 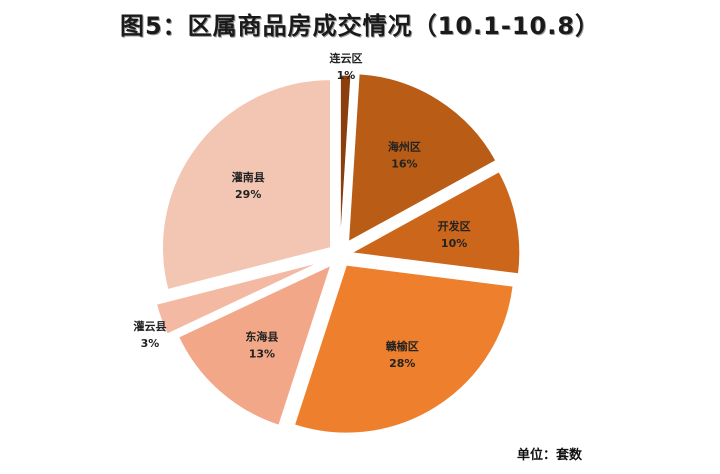 What do you see at coordinates (402, 363) in the screenshot?
I see `slice-percent-label: 28%` at bounding box center [402, 363].